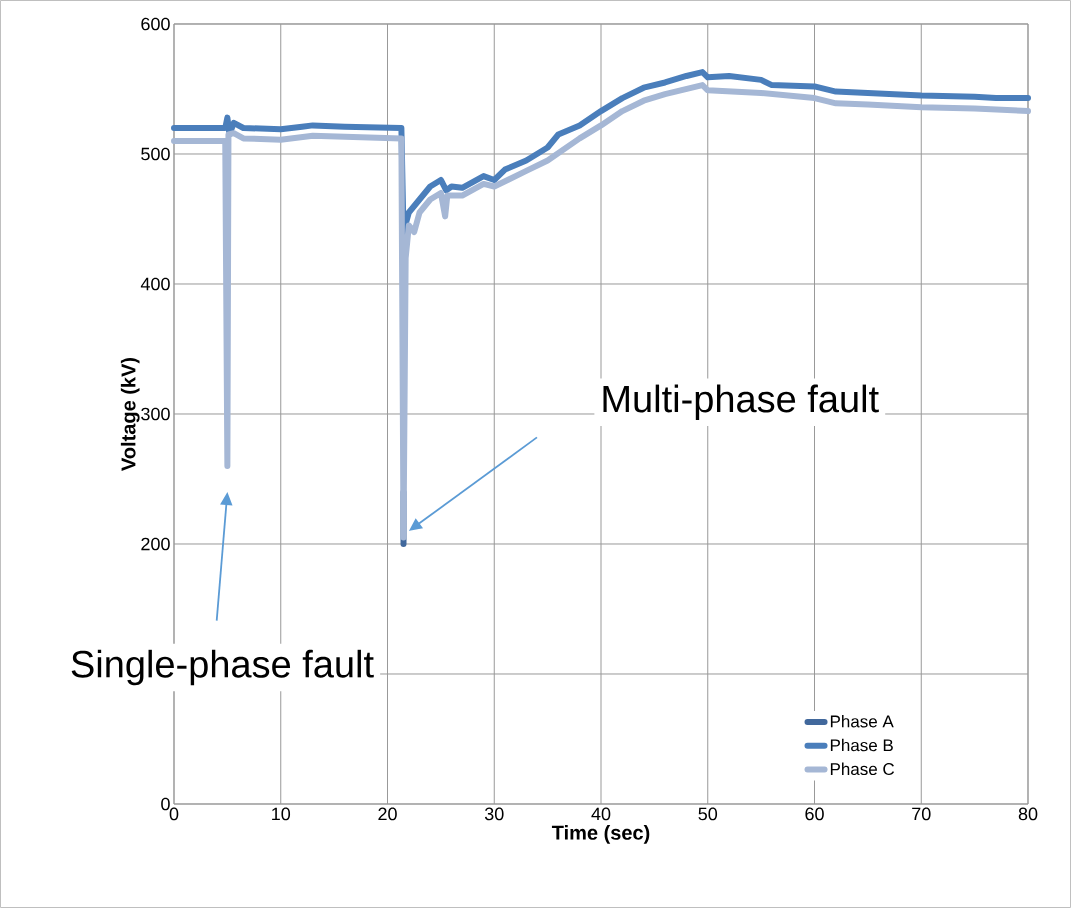 The height and width of the screenshot is (908, 1071). What do you see at coordinates (494, 814) in the screenshot?
I see `x-tick-label: 30` at bounding box center [494, 814].